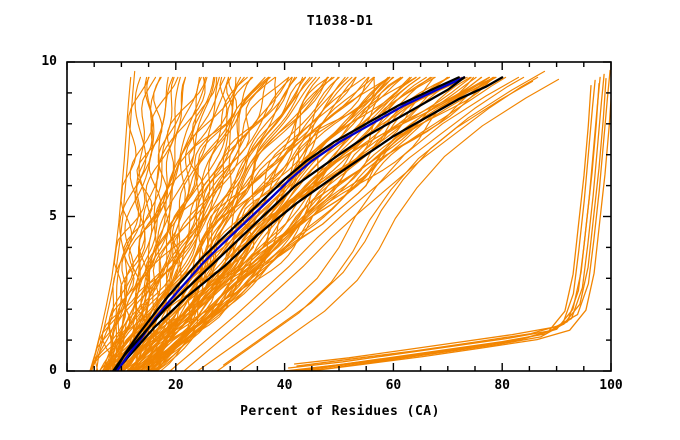 The height and width of the screenshot is (440, 680). What do you see at coordinates (53, 216) in the screenshot?
I see `y-tick-label: 5` at bounding box center [53, 216].